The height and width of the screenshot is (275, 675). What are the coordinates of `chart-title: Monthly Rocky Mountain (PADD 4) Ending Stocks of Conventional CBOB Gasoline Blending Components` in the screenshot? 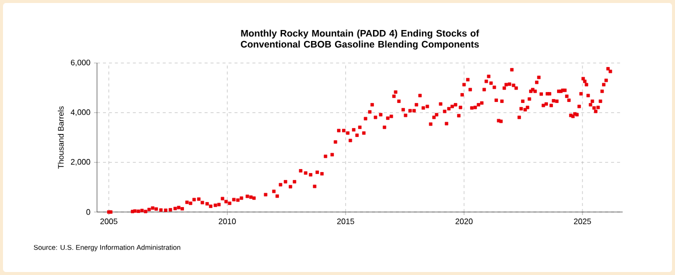 It's located at (360, 40).